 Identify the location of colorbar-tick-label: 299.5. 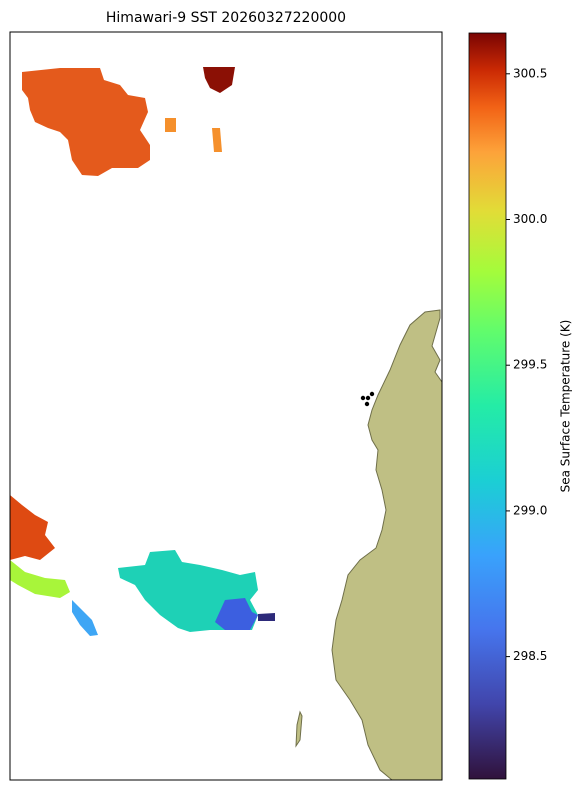
(530, 365).